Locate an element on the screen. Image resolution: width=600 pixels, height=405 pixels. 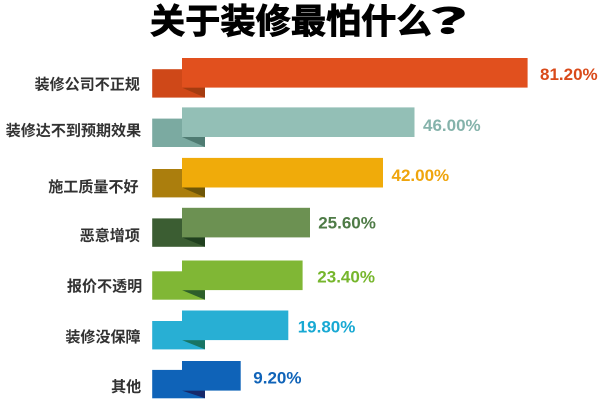
svg-text: 25.60% is located at coordinates (347, 223).